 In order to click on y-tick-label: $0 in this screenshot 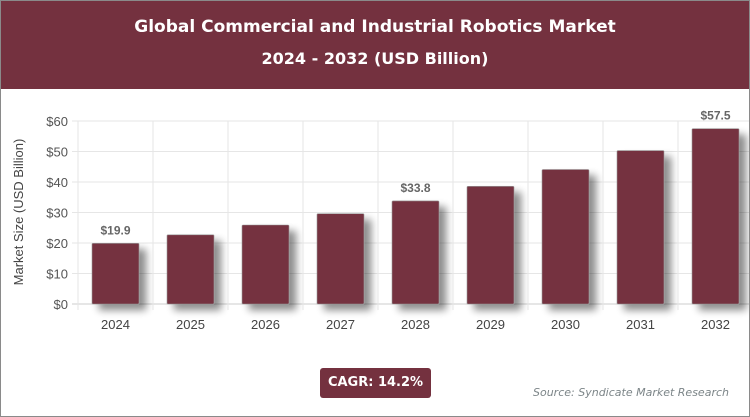, I will do `click(61, 304)`.